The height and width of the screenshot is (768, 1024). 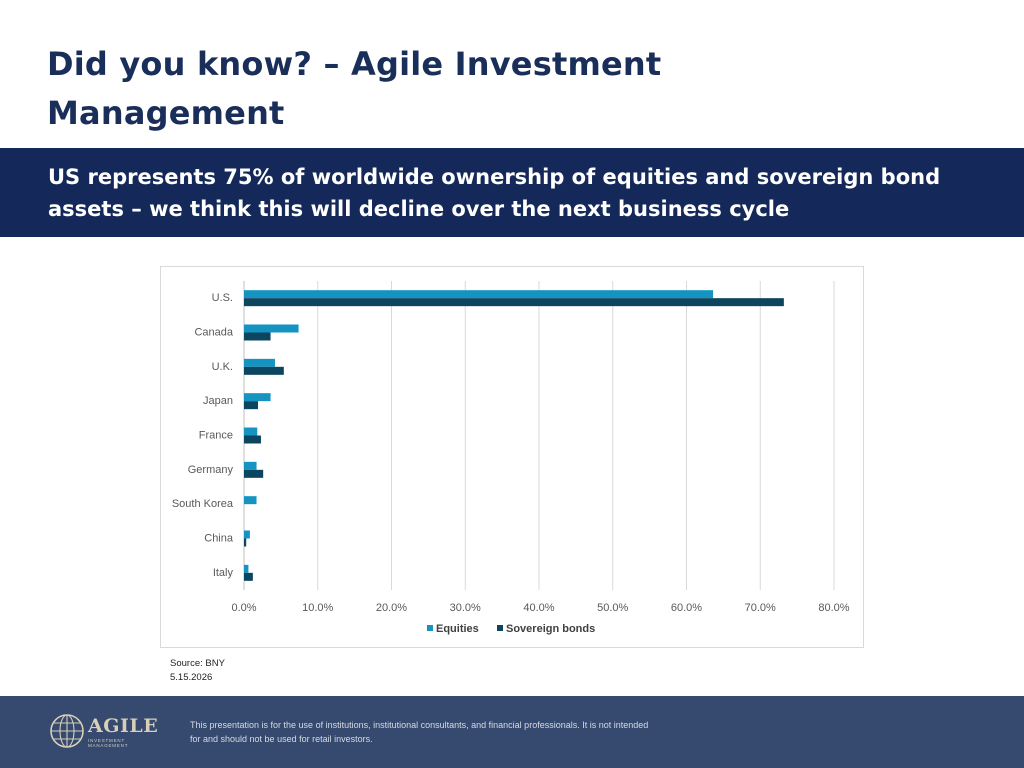 I want to click on legend-label: Sovereign bonds, so click(x=550, y=629).